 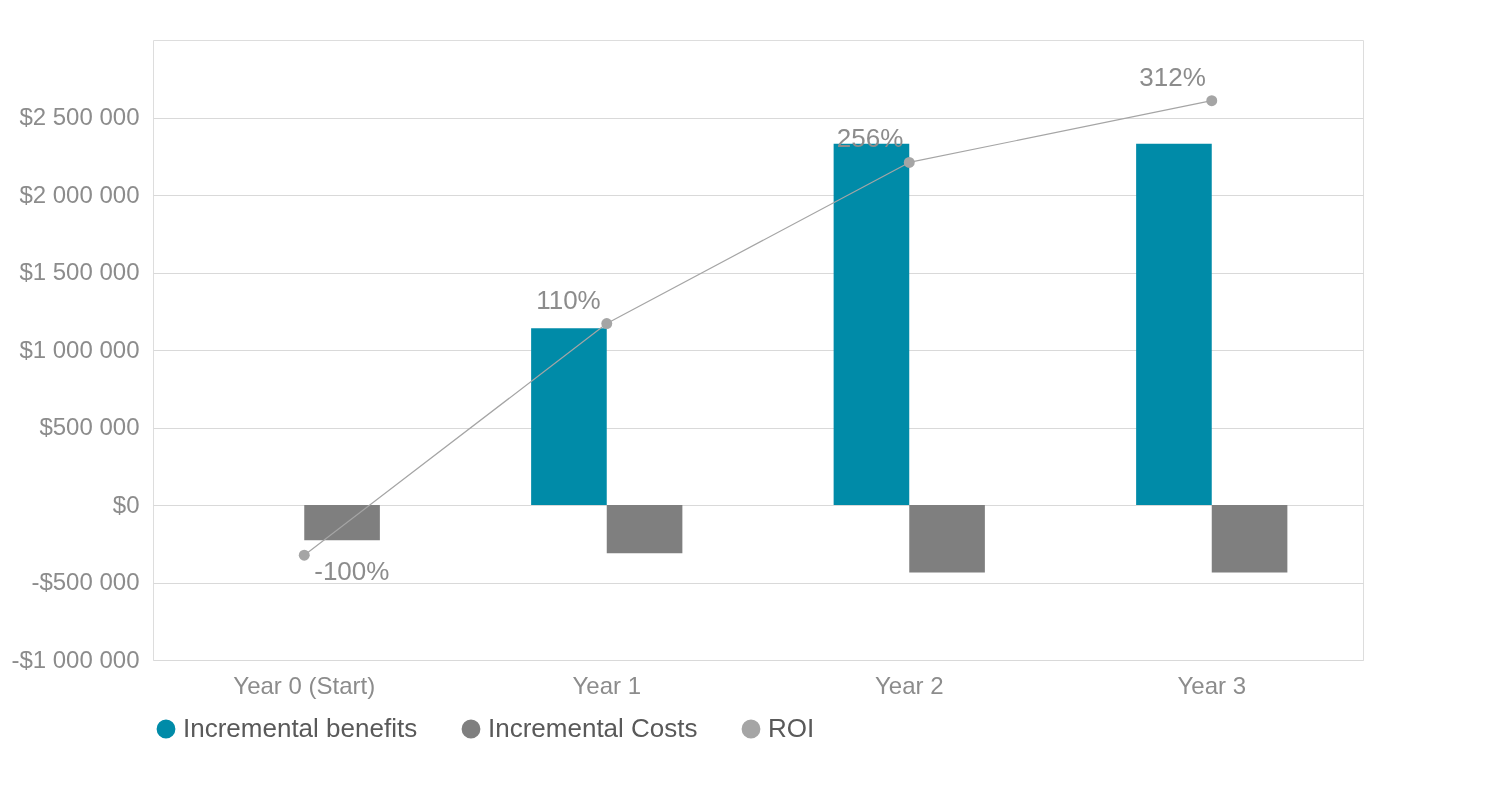 What do you see at coordinates (75, 659) in the screenshot?
I see `y-tick-label: -$1 000 000` at bounding box center [75, 659].